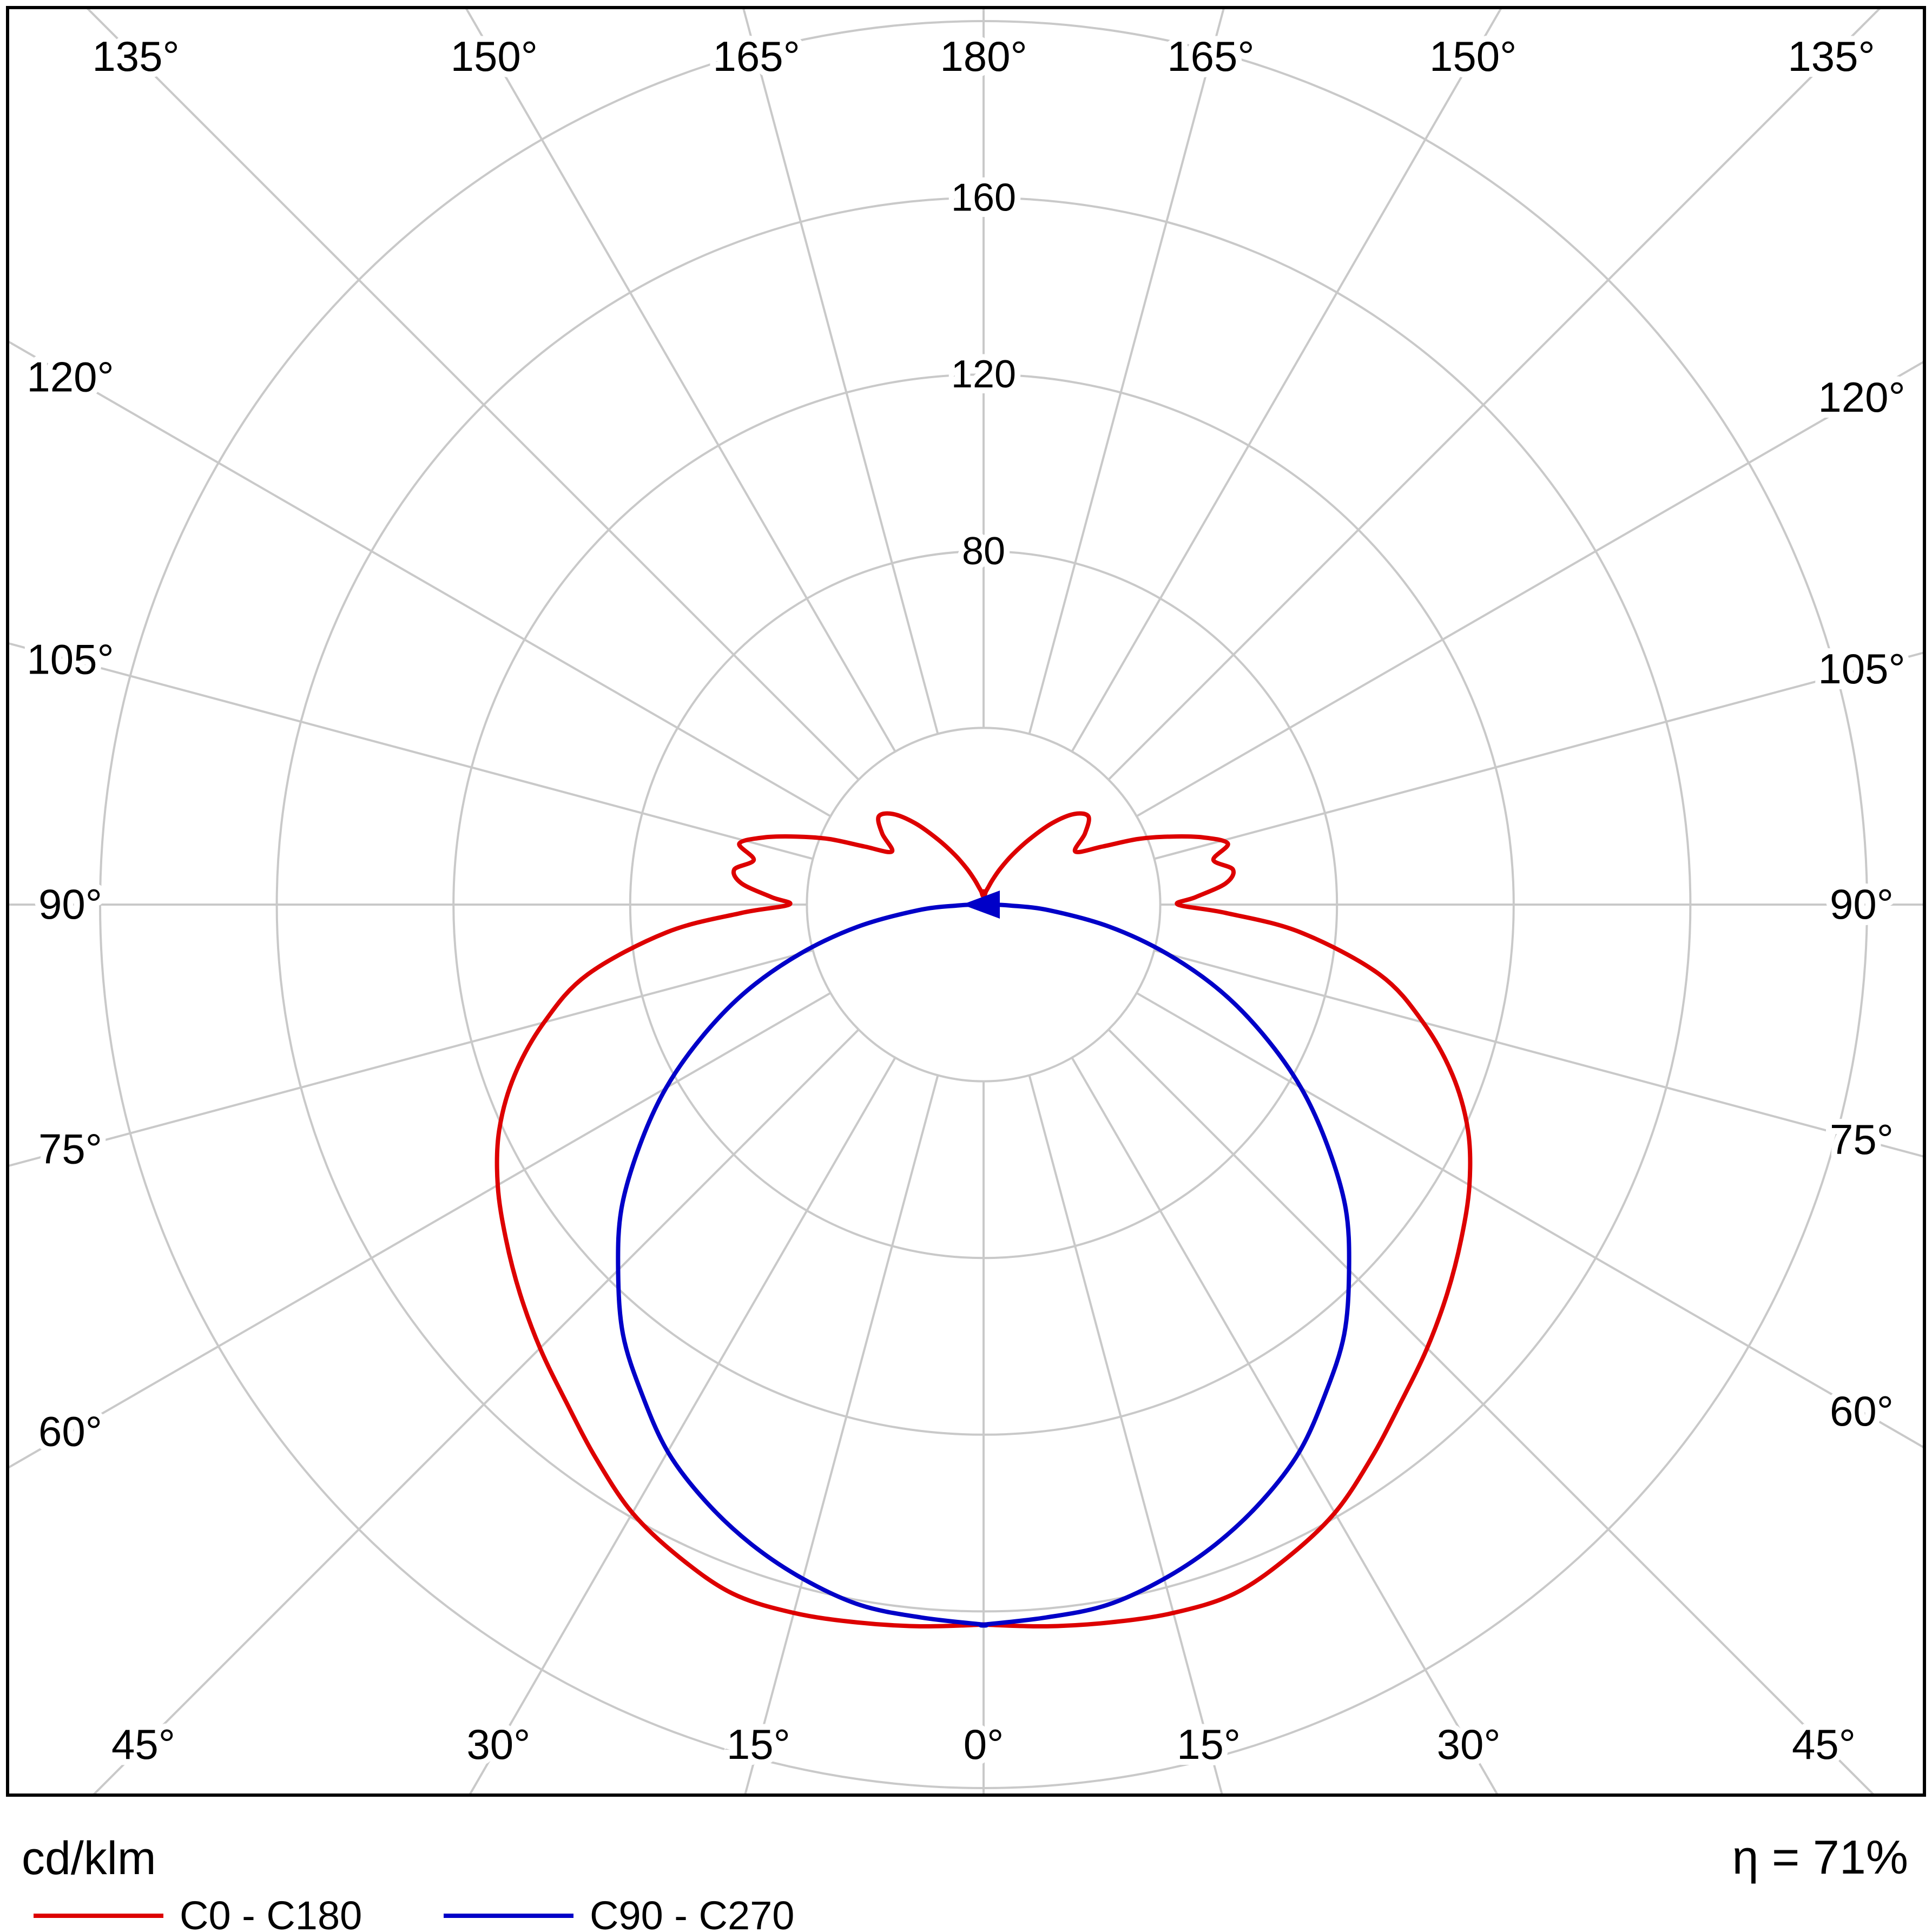 The height and width of the screenshot is (1932, 1932). Describe the element at coordinates (1820, 1857) in the screenshot. I see `efficiency-value: η = 71%` at that location.